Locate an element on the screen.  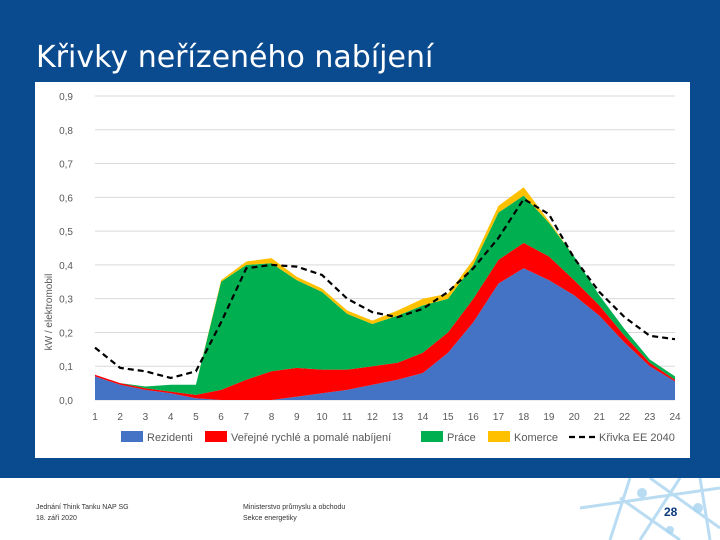
y-tick-label: 0,8 is located at coordinates (66, 131).